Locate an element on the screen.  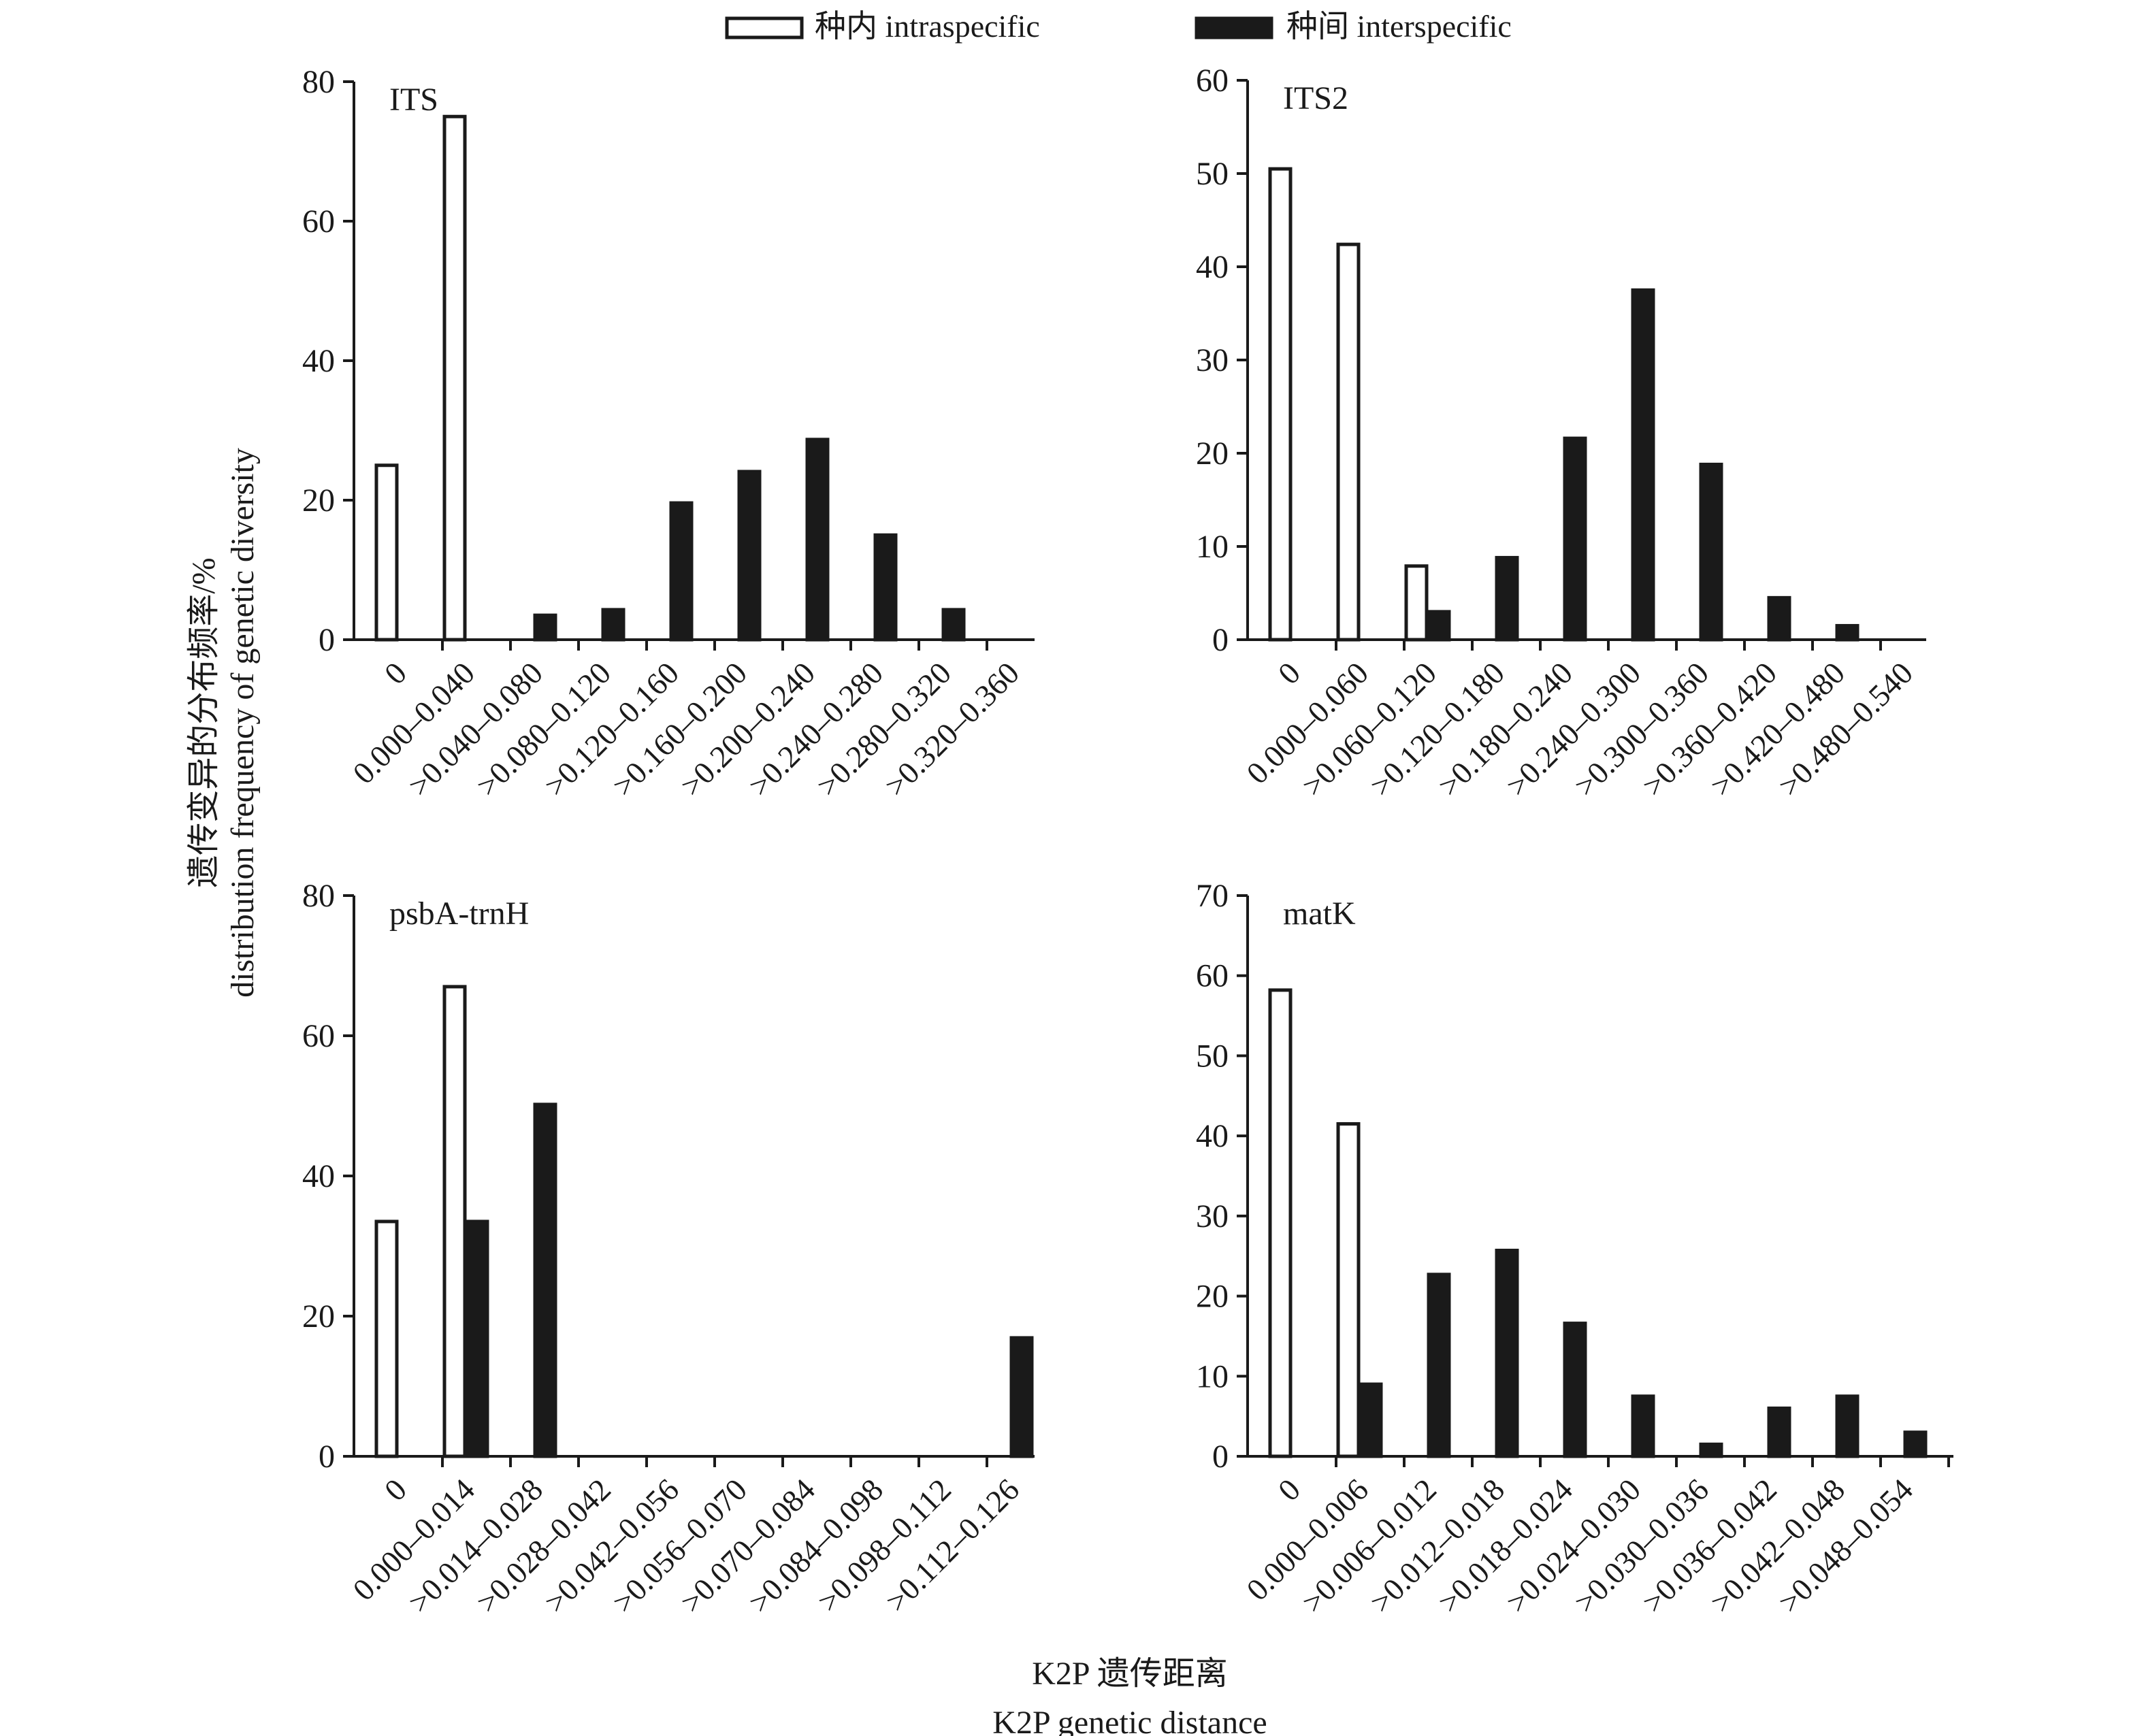
legend-swatch-interspecific is located at coordinates (1234, 27).